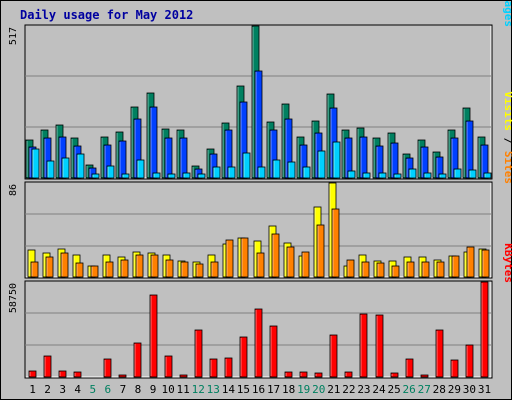 Image resolution: width=512 pixels, height=400 pixels. Describe the element at coordinates (507, 167) in the screenshot. I see `legend-entry: Sites` at that location.